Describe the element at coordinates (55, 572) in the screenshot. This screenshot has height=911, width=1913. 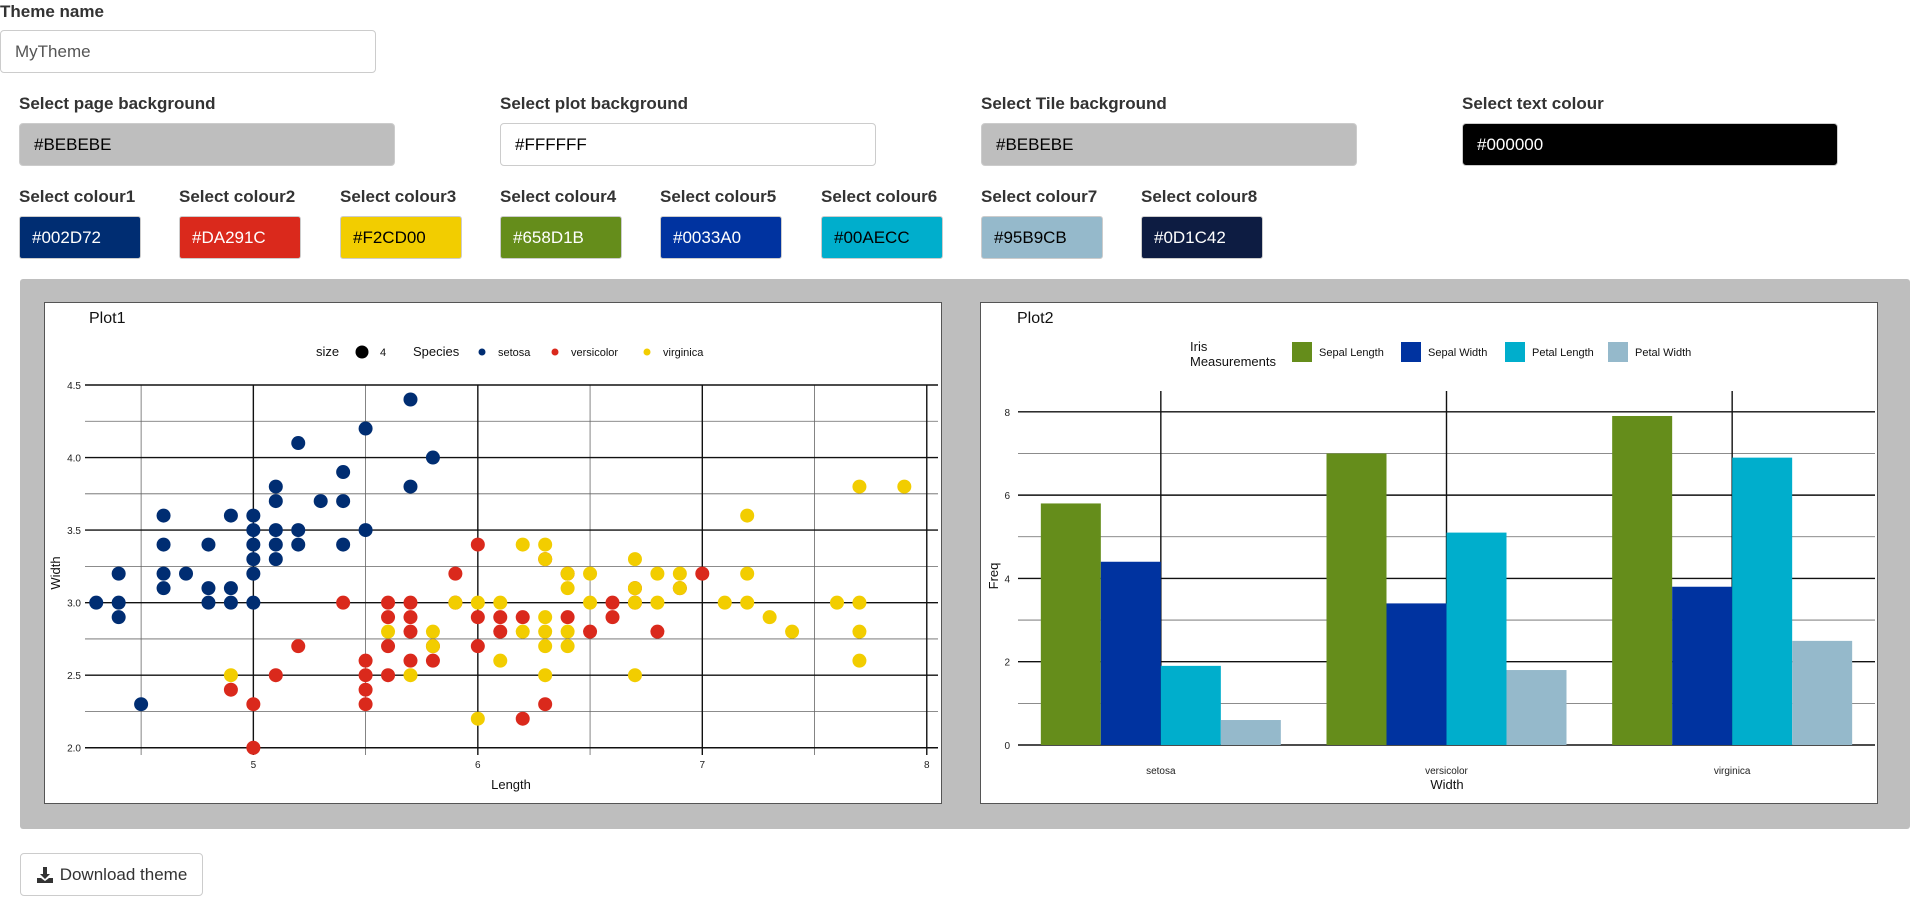
I see `plot1-y-axis-label: Width` at that location.